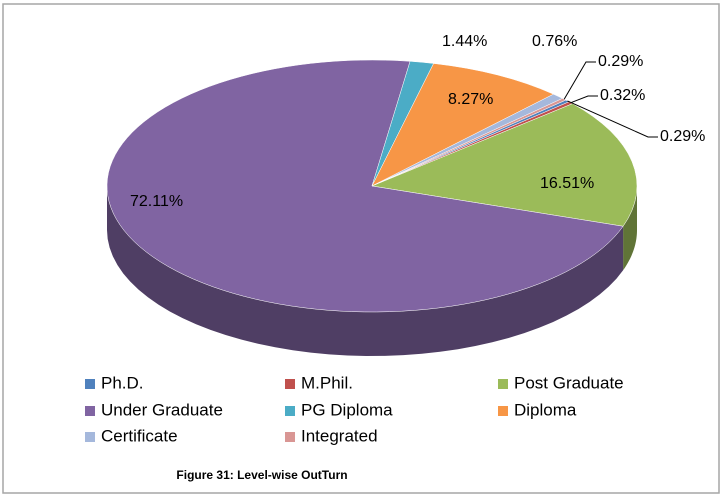  I want to click on data-label: 0.32%, so click(622, 95).